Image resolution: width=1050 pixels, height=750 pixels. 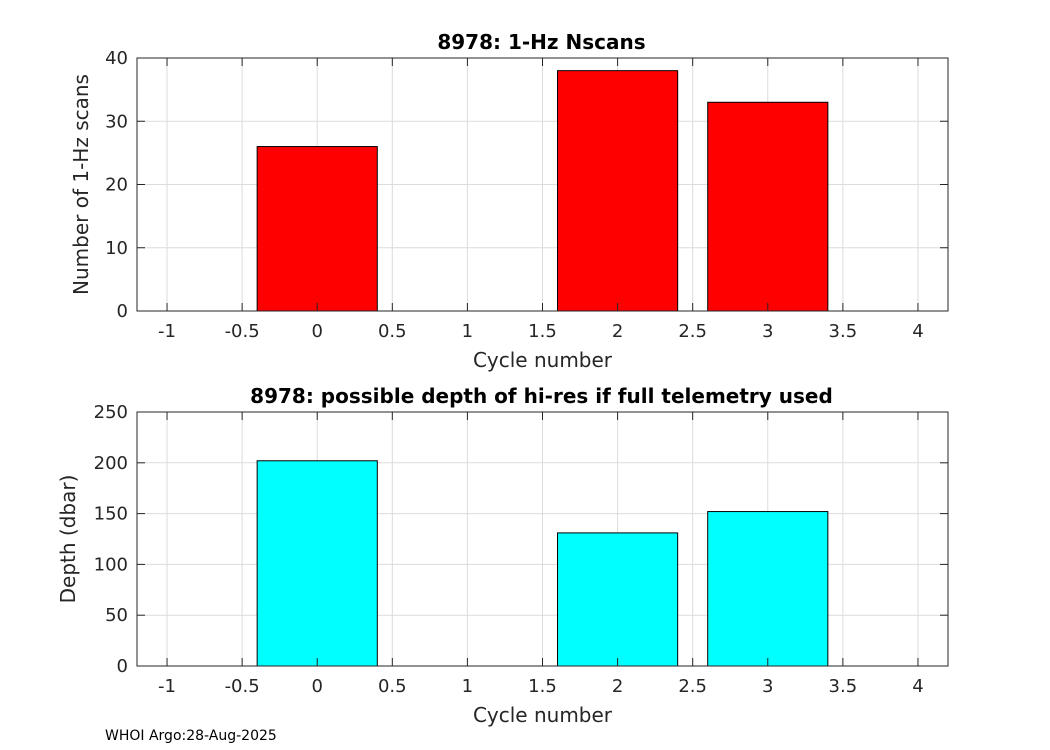 What do you see at coordinates (111, 514) in the screenshot?
I see `y-tick-label: 150` at bounding box center [111, 514].